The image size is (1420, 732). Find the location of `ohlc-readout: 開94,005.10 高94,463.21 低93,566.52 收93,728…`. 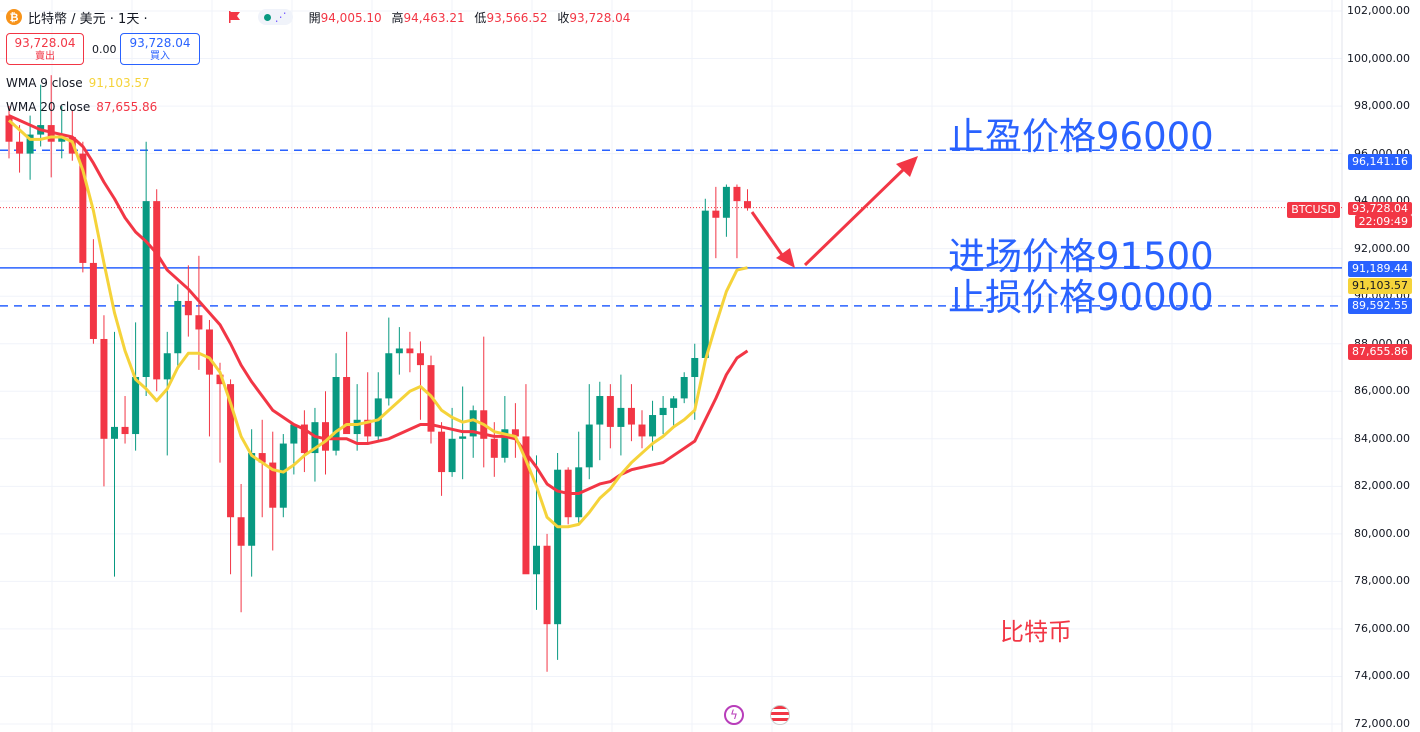

ohlc-readout: 開94,005.10 高94,463.21 低93,566.52 收93,728… is located at coordinates (469, 17).